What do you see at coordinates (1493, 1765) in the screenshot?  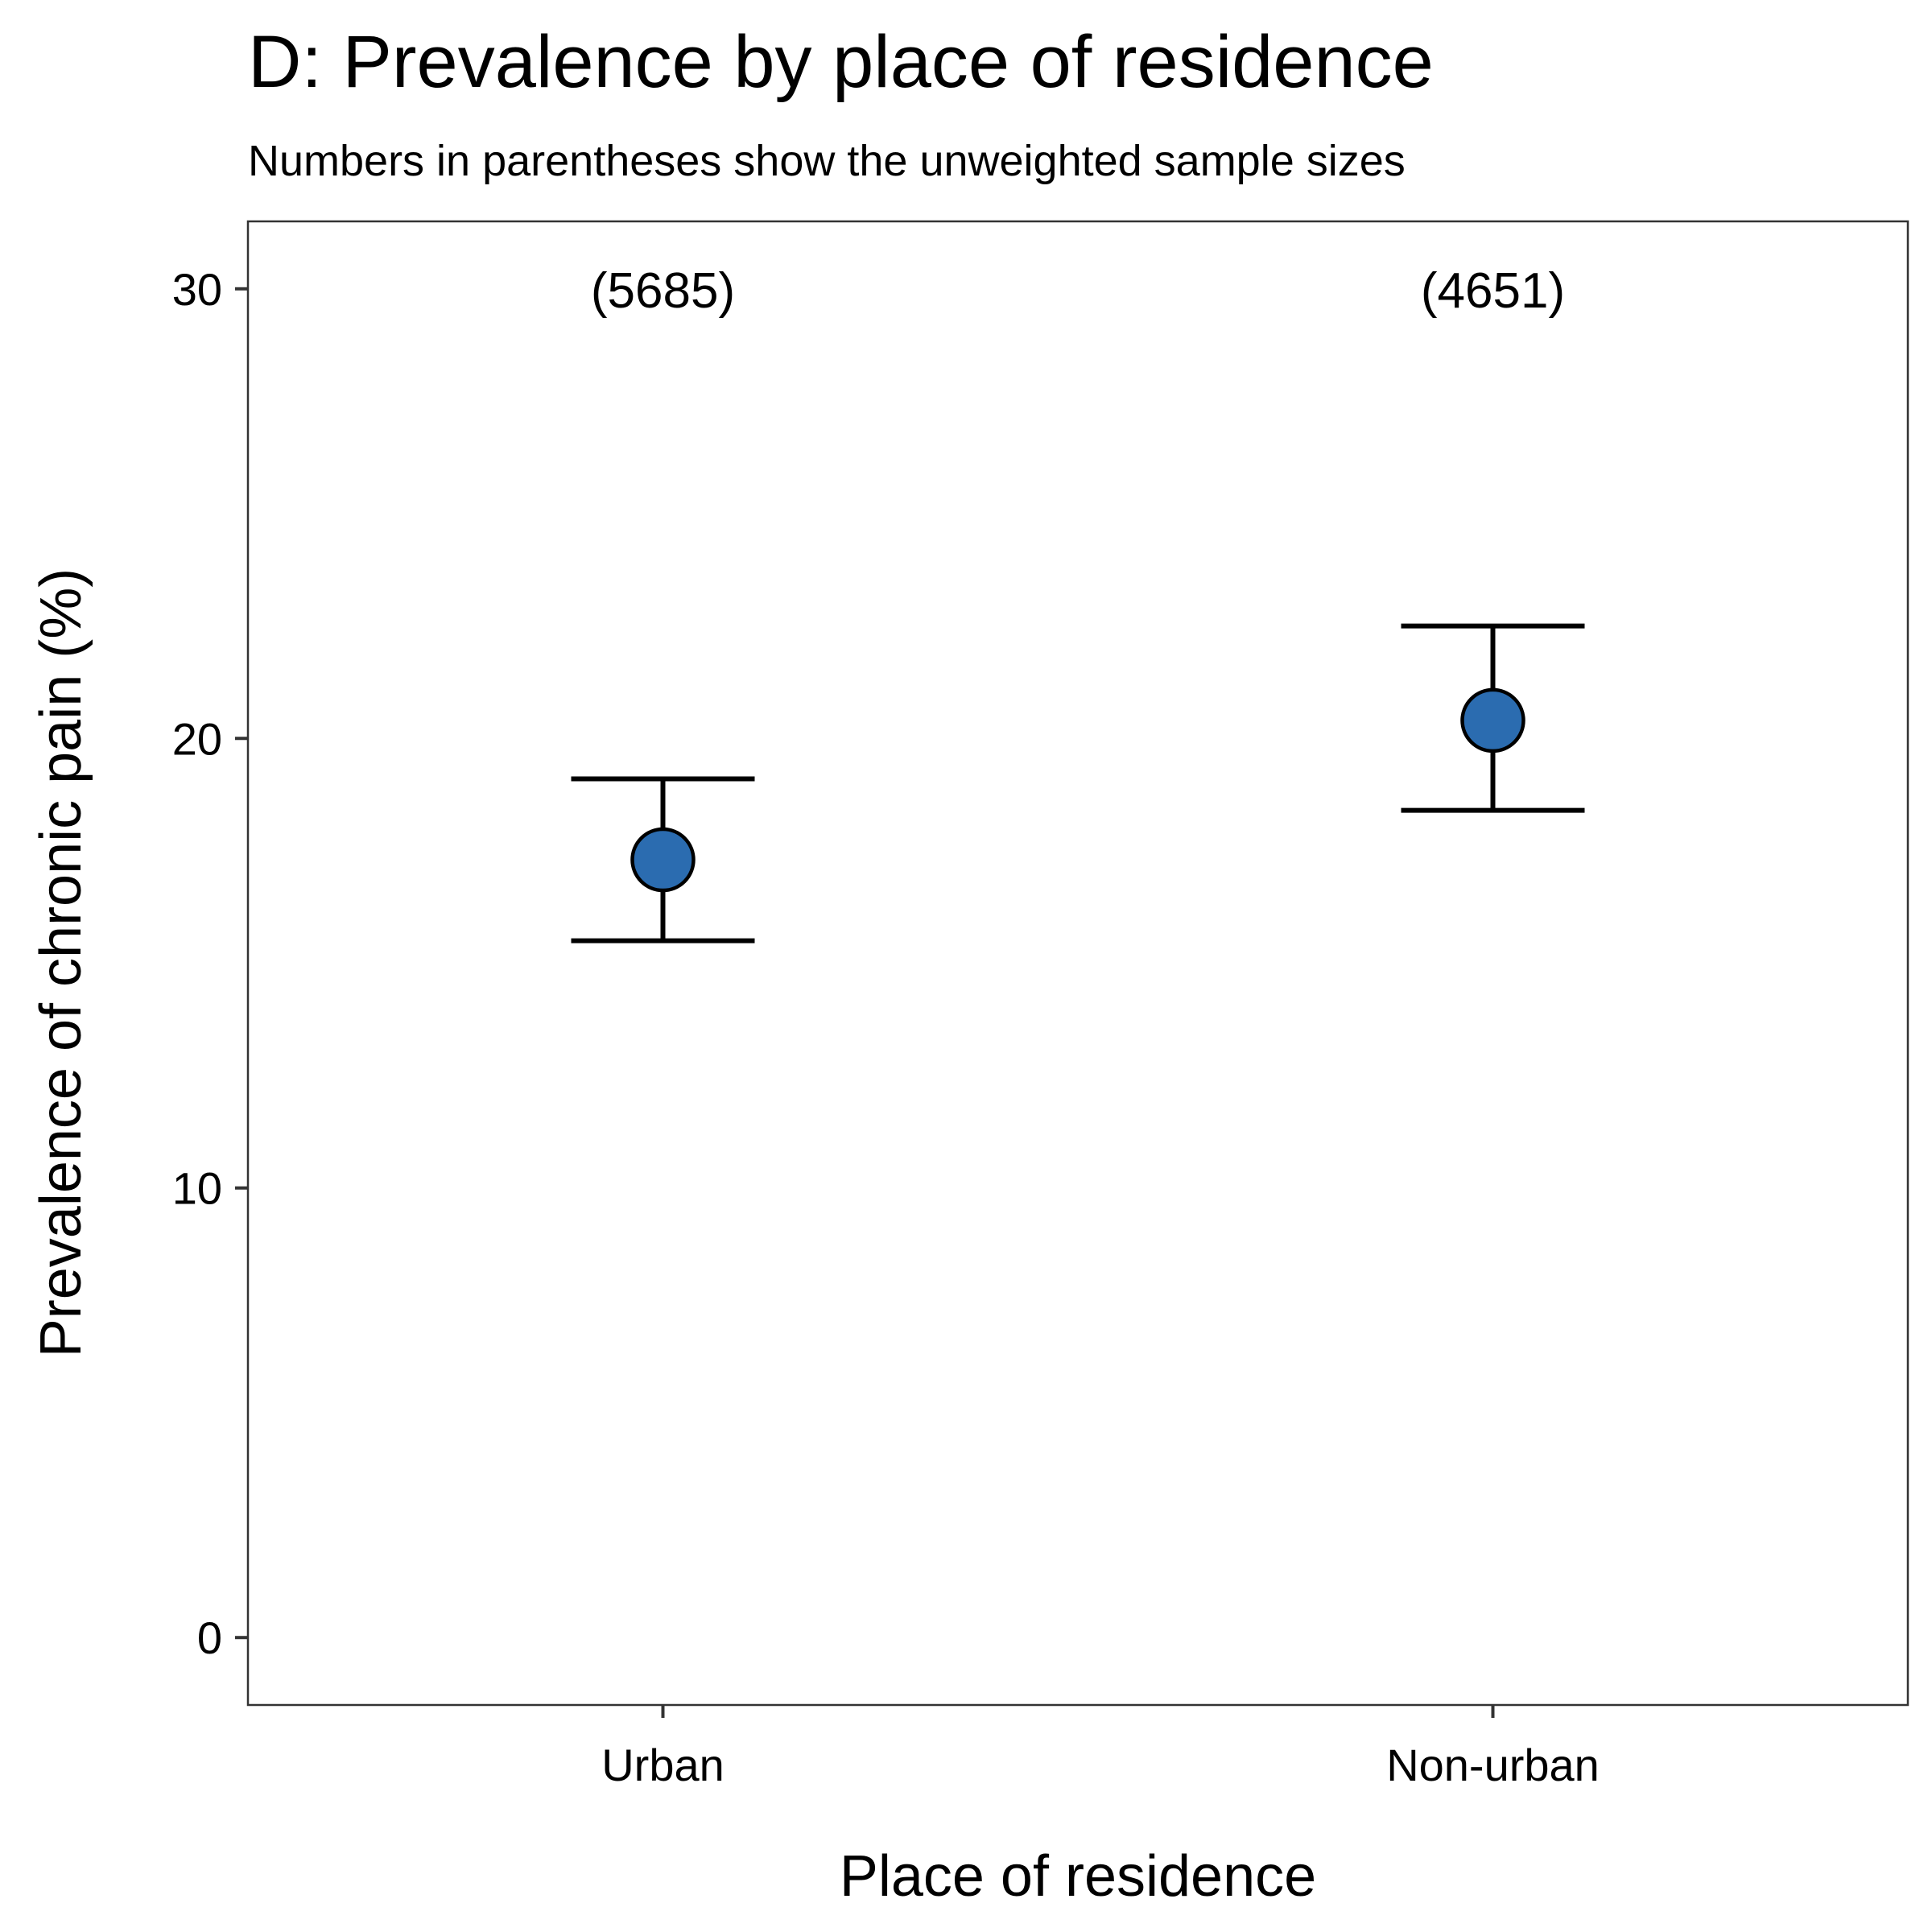 I see `x-tick-label: Non-urban` at bounding box center [1493, 1765].